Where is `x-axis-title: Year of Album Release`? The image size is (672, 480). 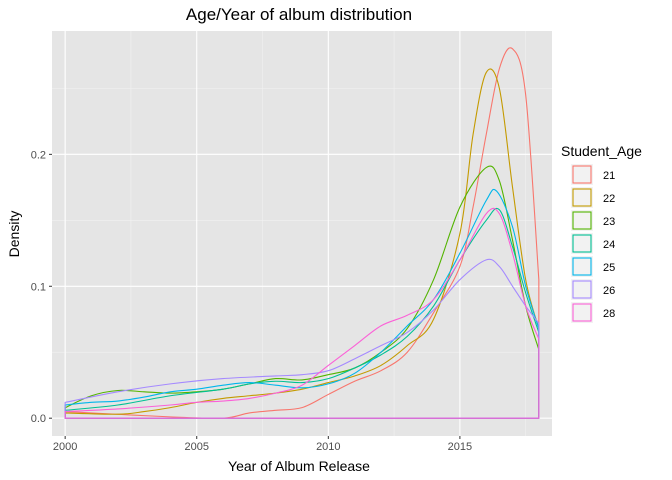 x-axis-title: Year of Album Release is located at coordinates (299, 466).